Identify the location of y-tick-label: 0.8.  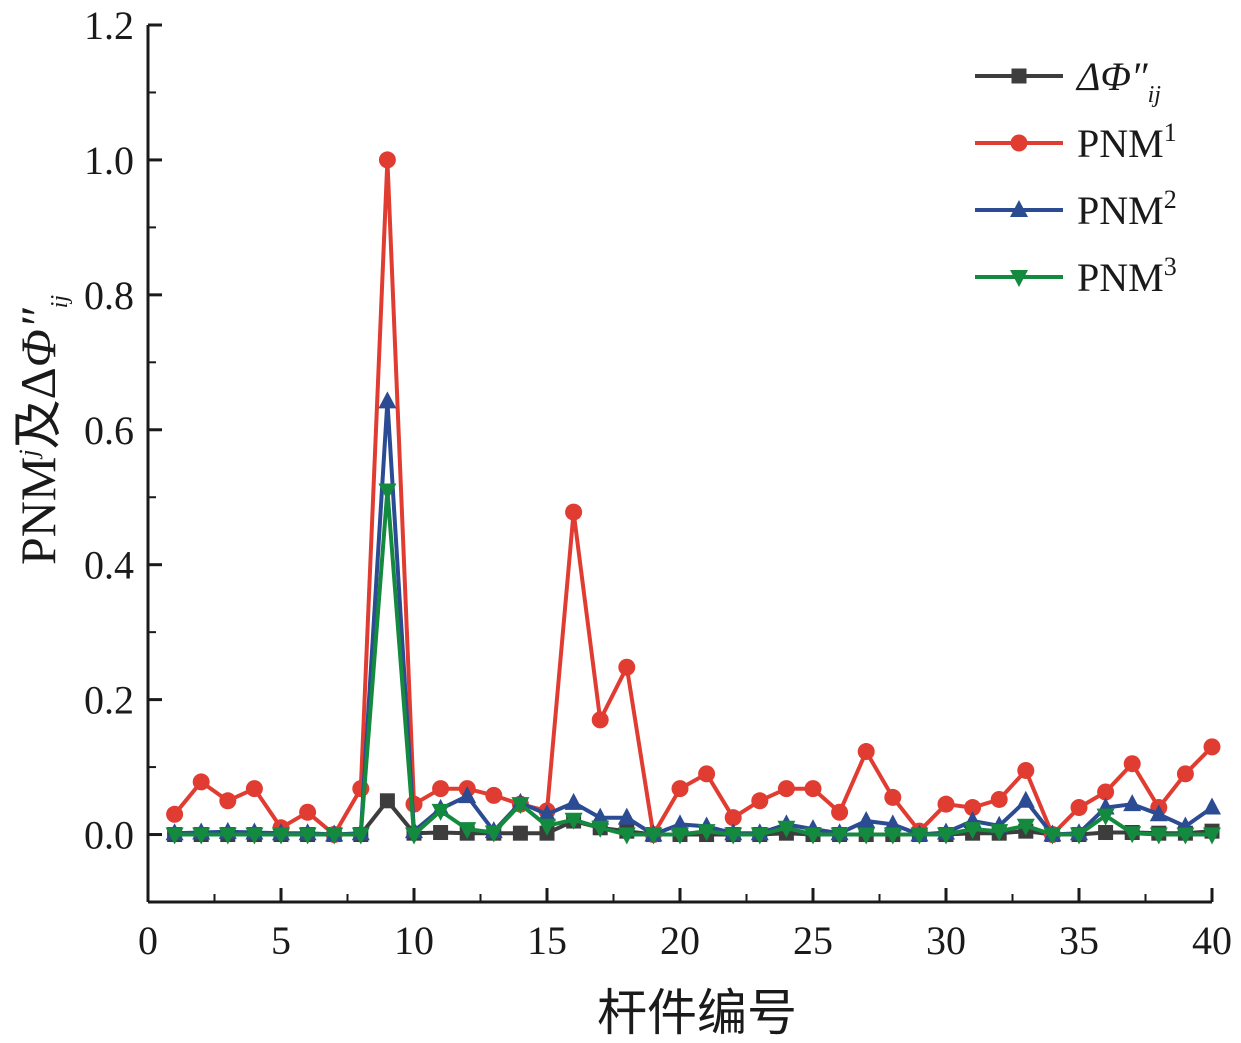
(109, 295).